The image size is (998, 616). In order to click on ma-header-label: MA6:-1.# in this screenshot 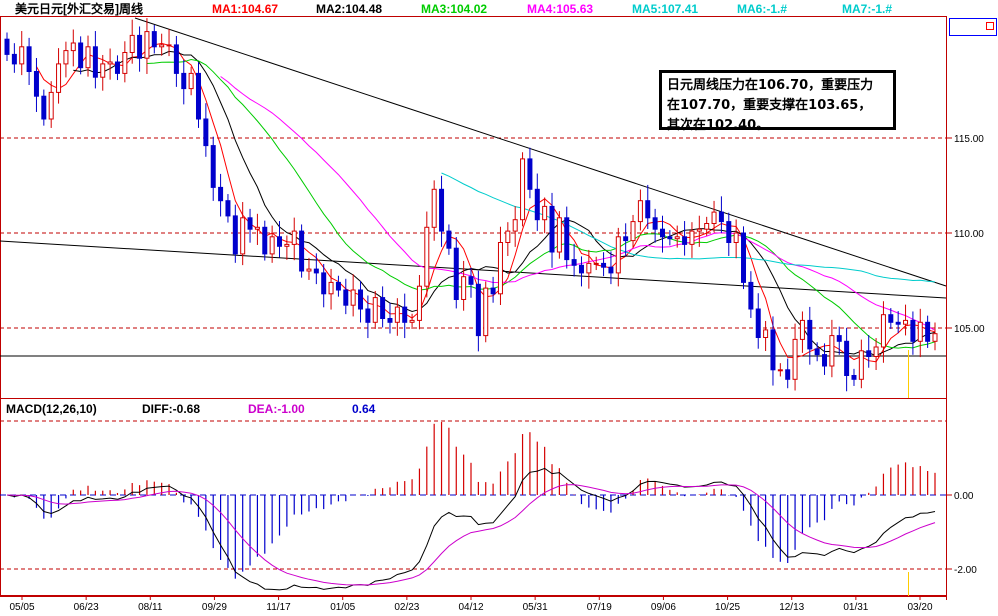, I will do `click(762, 9)`.